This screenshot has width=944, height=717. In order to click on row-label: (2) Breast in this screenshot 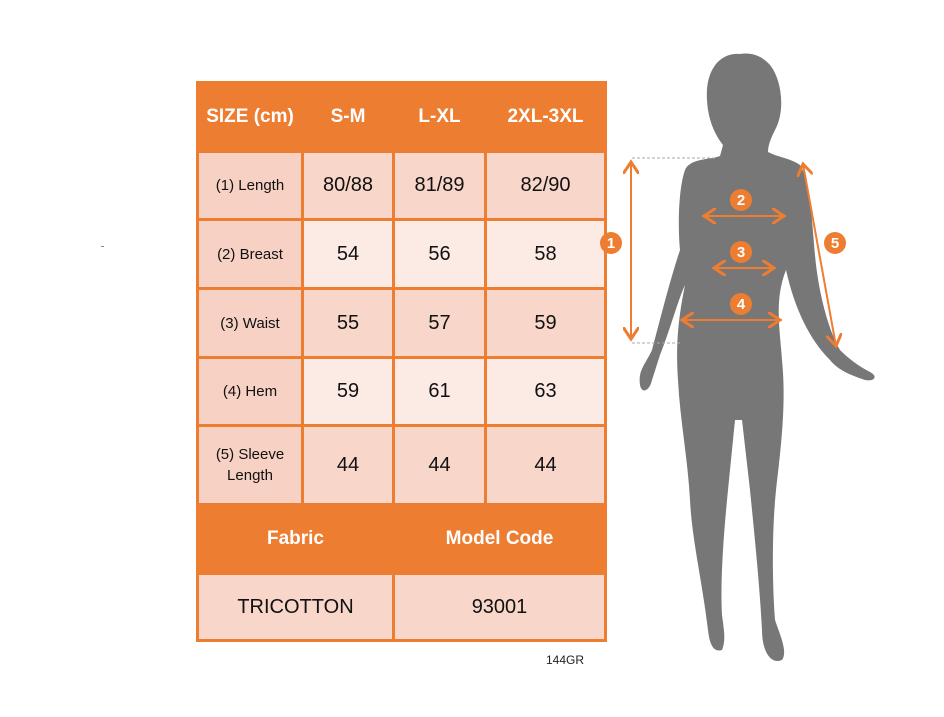, I will do `click(250, 254)`.